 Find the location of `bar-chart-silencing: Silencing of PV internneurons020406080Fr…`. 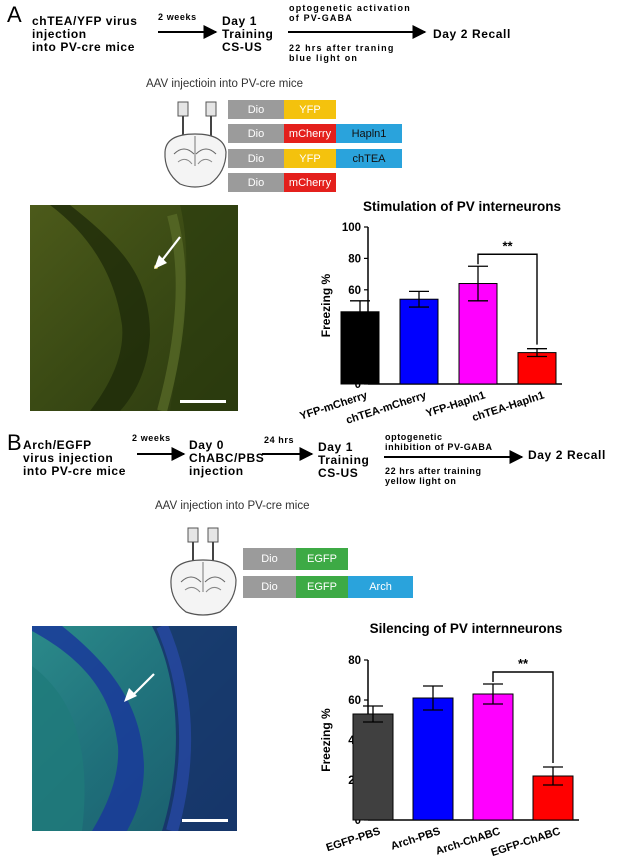

bar-chart-silencing: Silencing of PV internneurons020406080Fr… is located at coordinates (449, 739).